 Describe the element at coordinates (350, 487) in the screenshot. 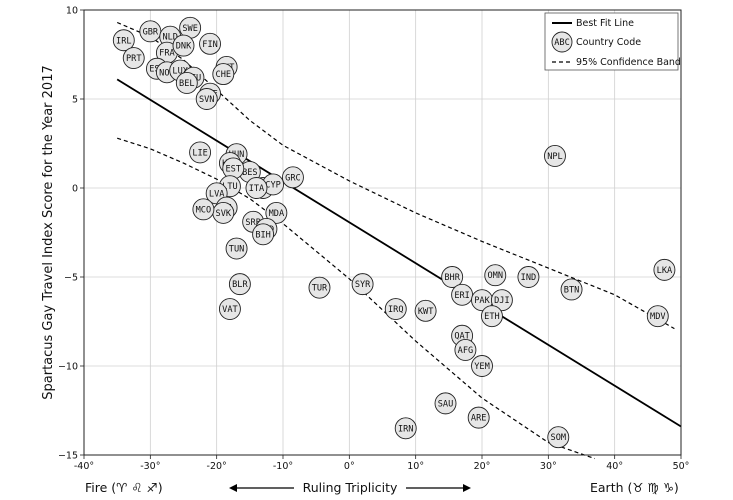

I see `ruling-triplicity-label: Ruling Triplicity` at that location.